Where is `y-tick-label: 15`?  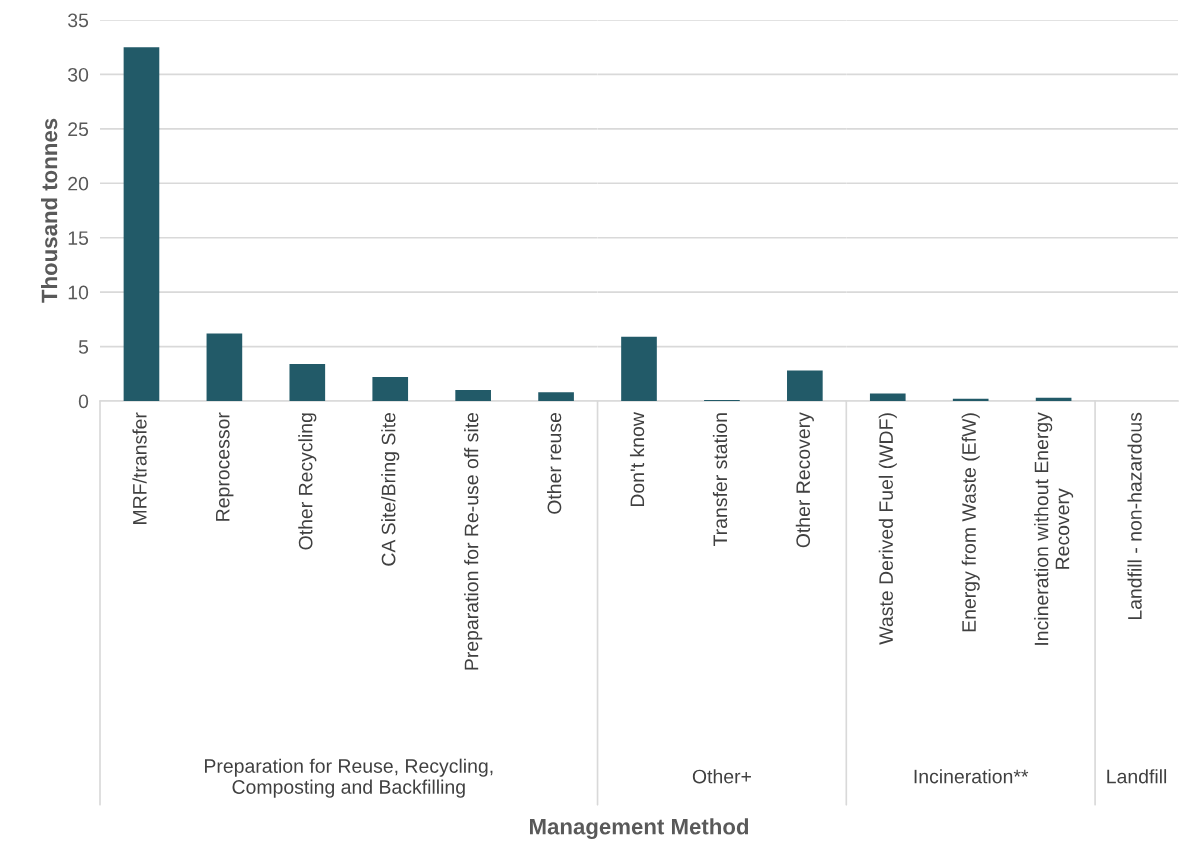
y-tick-label: 15 is located at coordinates (78, 238).